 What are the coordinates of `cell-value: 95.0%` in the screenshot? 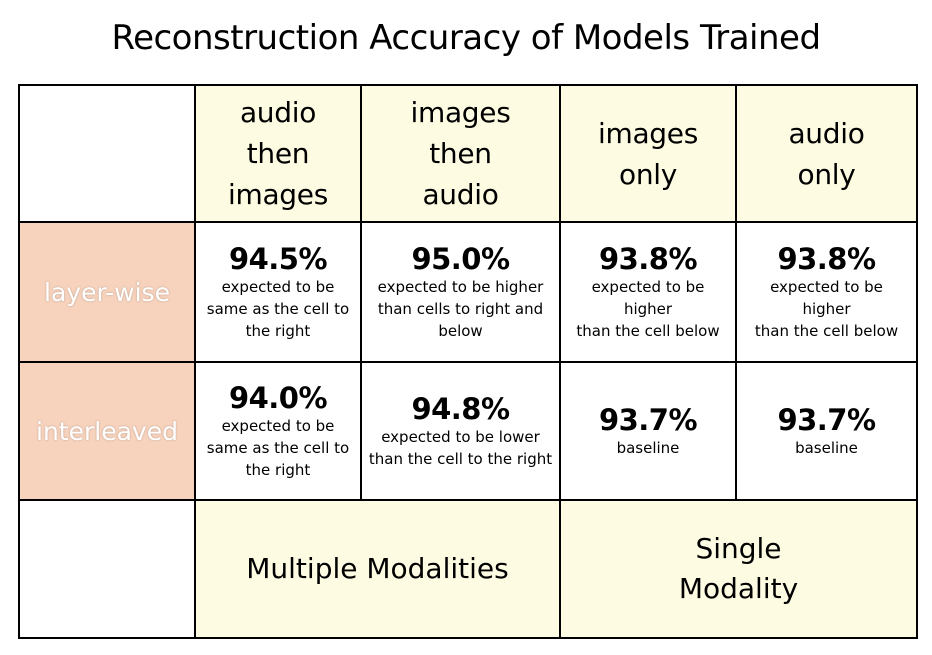 It's located at (460, 259).